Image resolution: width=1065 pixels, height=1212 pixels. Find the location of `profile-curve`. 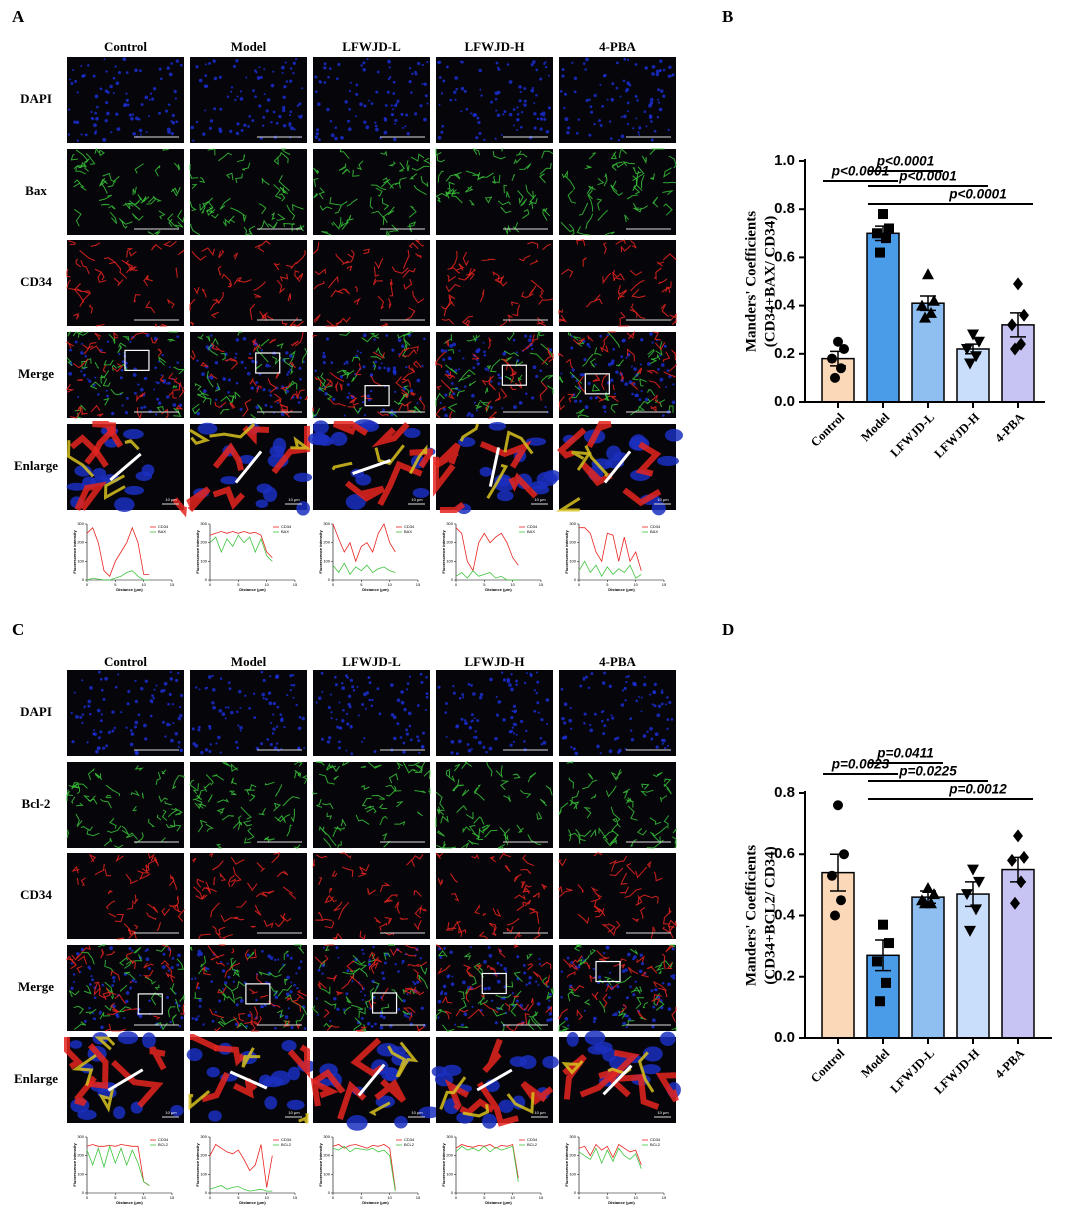

profile-curve is located at coordinates (241, 1188).